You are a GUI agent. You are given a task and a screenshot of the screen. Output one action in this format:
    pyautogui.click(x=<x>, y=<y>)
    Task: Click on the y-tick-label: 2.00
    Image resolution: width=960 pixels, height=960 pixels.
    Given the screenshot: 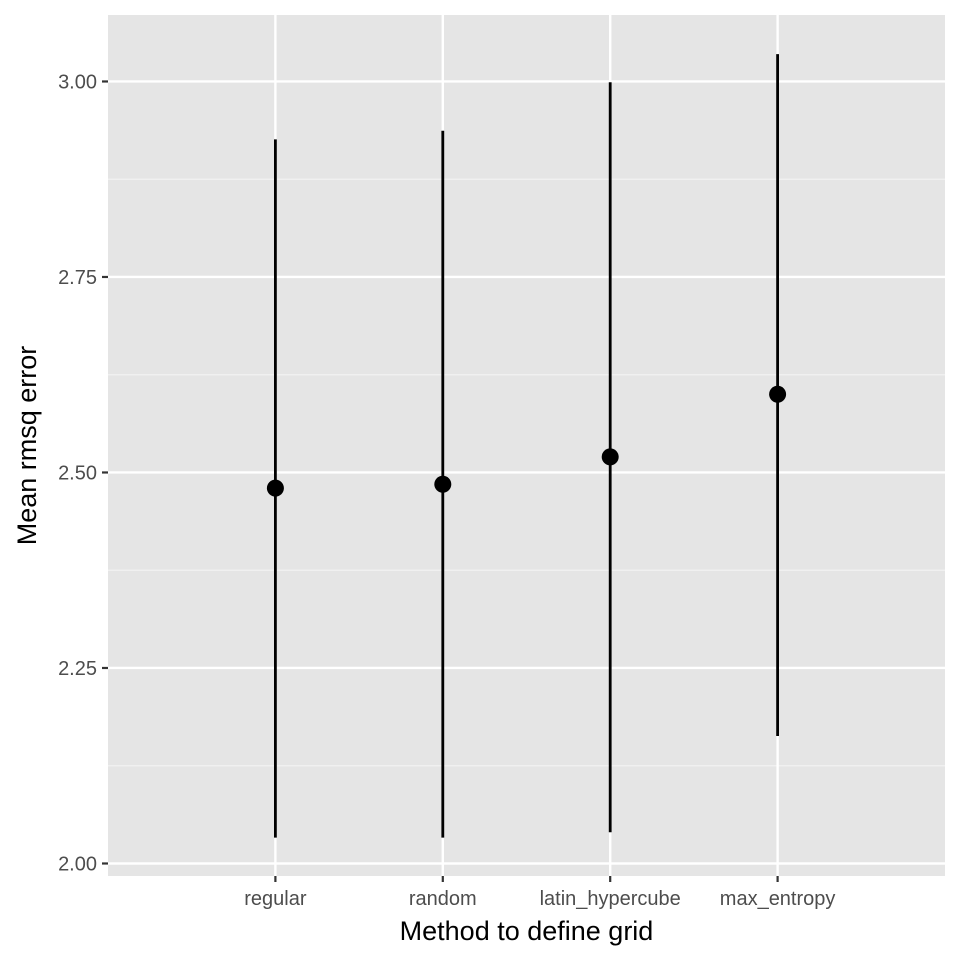 What is the action you would take?
    pyautogui.click(x=77, y=864)
    